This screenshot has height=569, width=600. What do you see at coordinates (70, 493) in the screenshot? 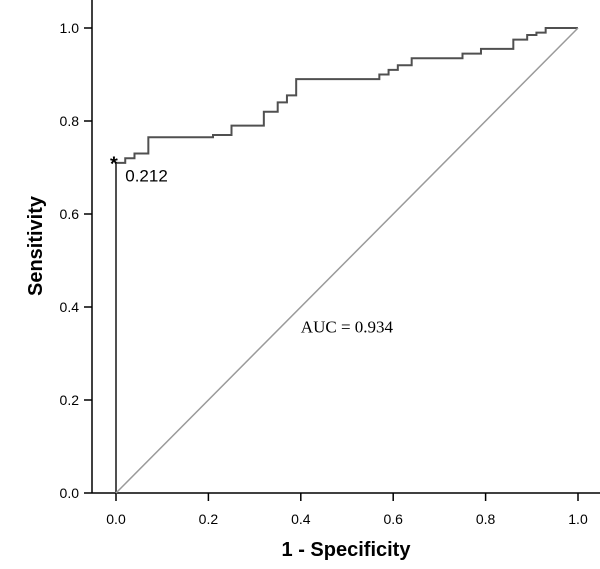
I see `y-tick-label: 0.0` at bounding box center [70, 493].